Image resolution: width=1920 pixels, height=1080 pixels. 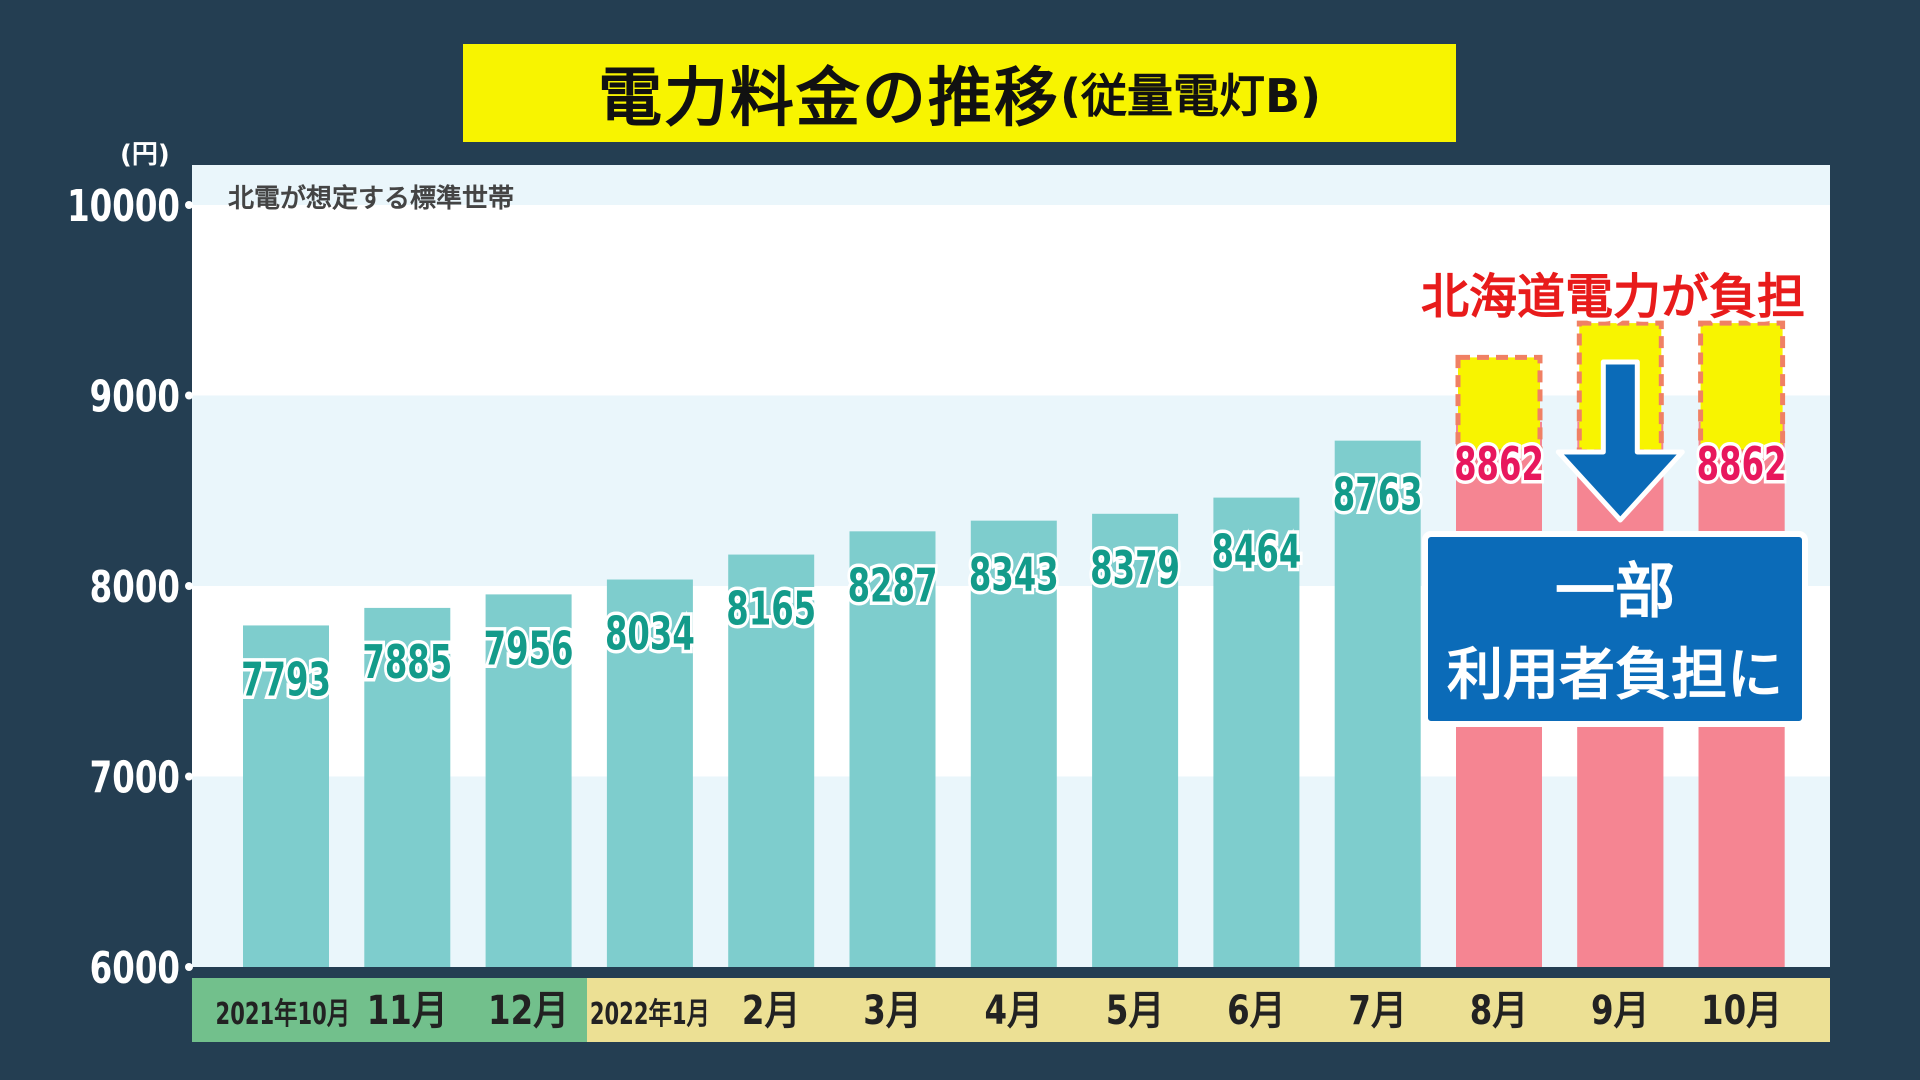 What do you see at coordinates (1620, 1010) in the screenshot?
I see `x-tick-label: 9月` at bounding box center [1620, 1010].